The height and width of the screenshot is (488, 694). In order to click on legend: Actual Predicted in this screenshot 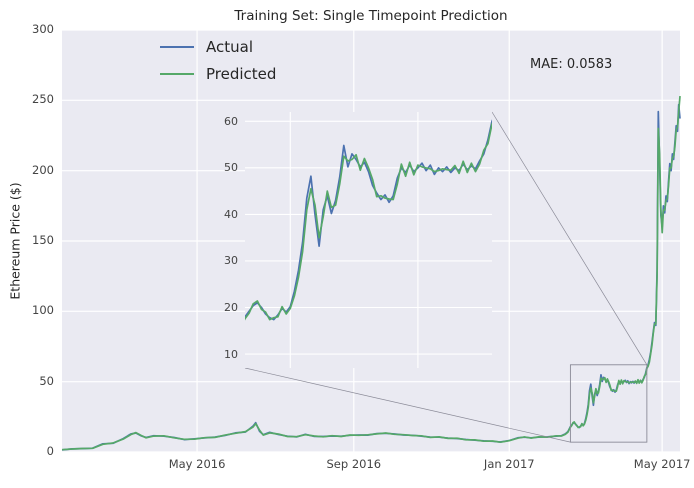, I will do `click(218, 60)`.